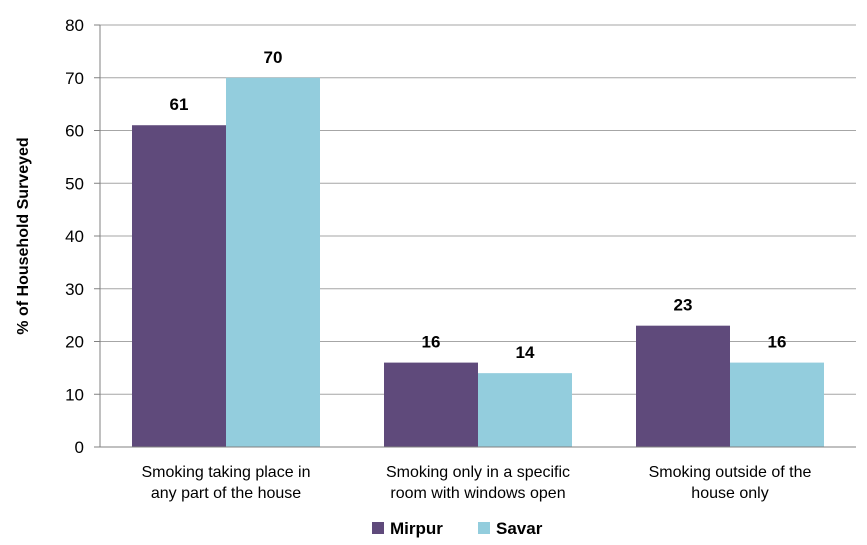  Describe the element at coordinates (519, 528) in the screenshot. I see `legend-label-savar: Savar` at that location.